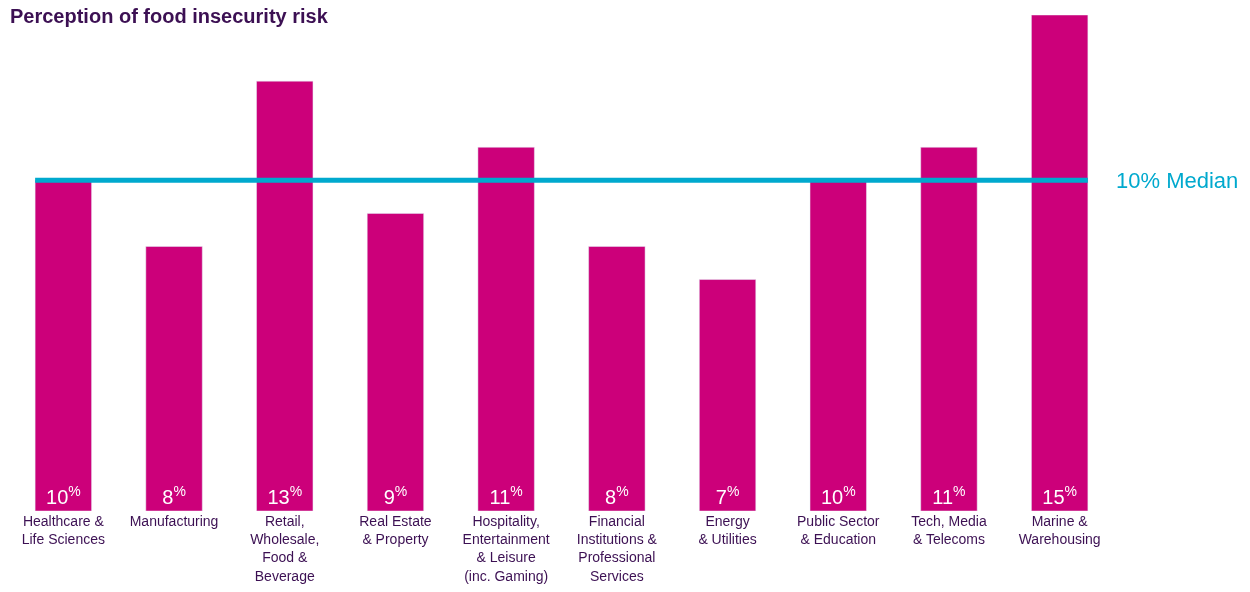 Image resolution: width=1250 pixels, height=592 pixels. What do you see at coordinates (727, 530) in the screenshot?
I see `x-tick-label: Energy & Utilities` at bounding box center [727, 530].